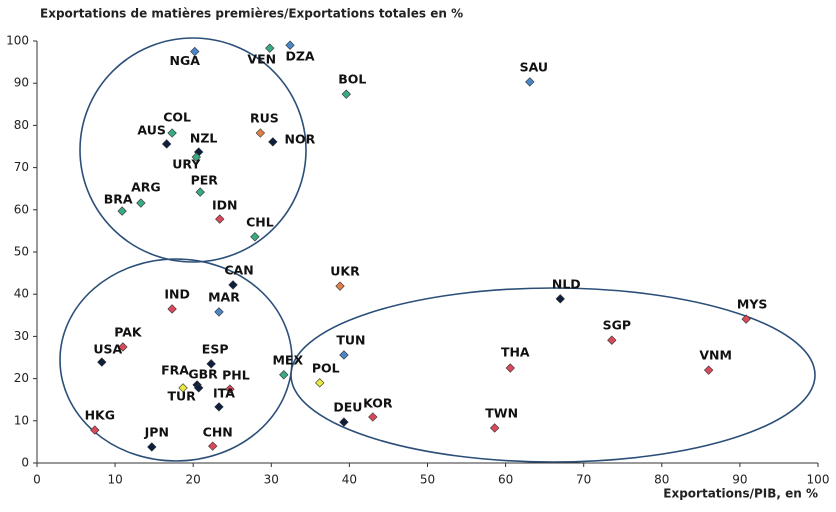 Image resolution: width=836 pixels, height=512 pixels. What do you see at coordinates (534, 66) in the screenshot?
I see `point-label: SAU` at bounding box center [534, 66].